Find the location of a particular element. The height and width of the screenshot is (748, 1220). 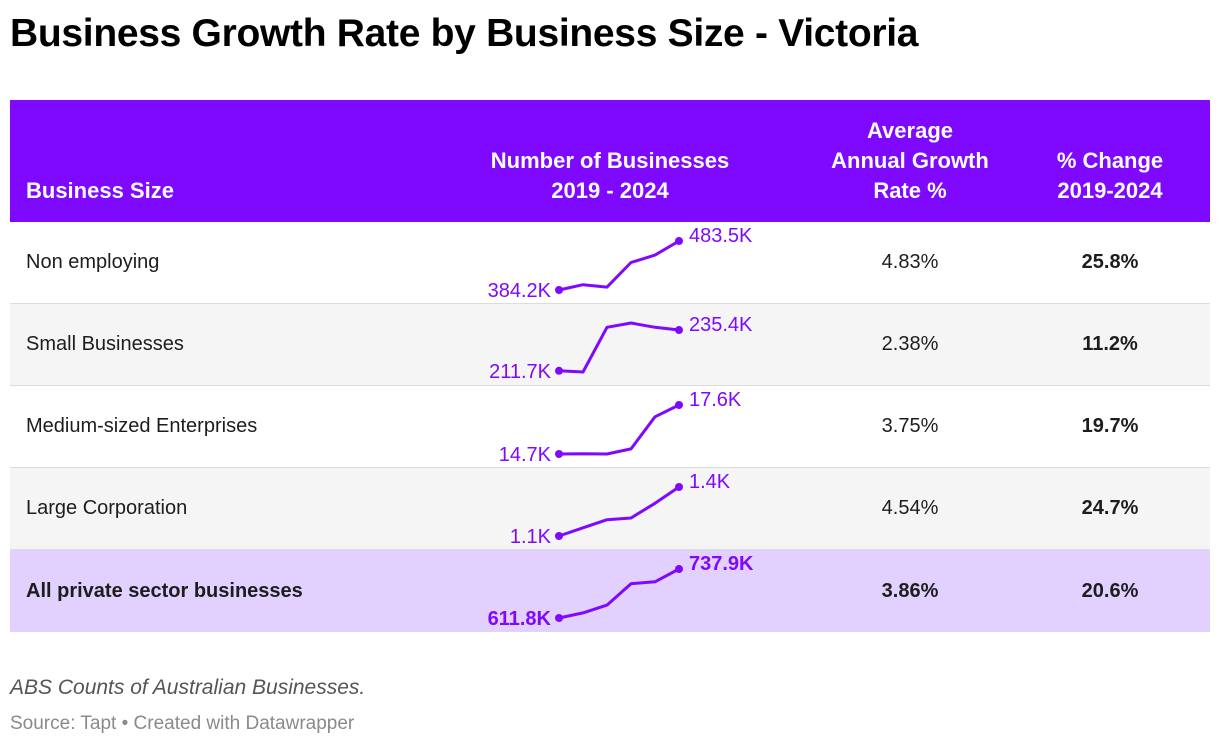

header-change-line2: 2019-2024 is located at coordinates (1110, 190).